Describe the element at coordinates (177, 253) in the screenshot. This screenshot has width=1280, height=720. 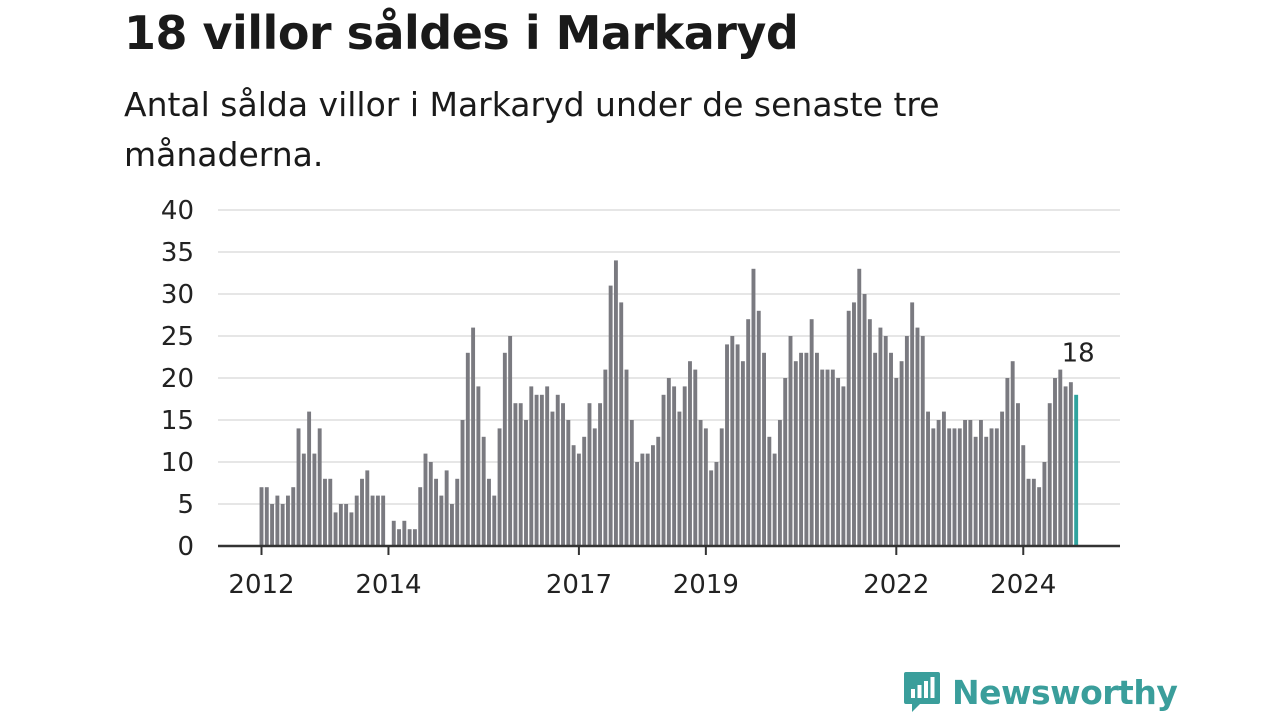
I see `y-tick-label-35: 35` at that location.